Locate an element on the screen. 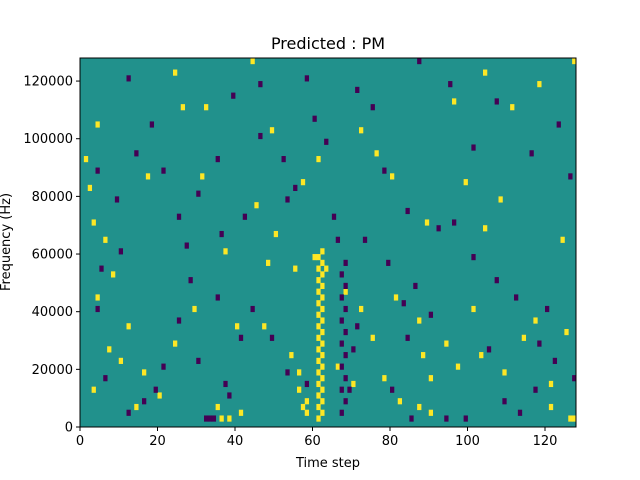 Image resolution: width=640 pixels, height=480 pixels. y-tick-label: 100000 is located at coordinates (48, 139).